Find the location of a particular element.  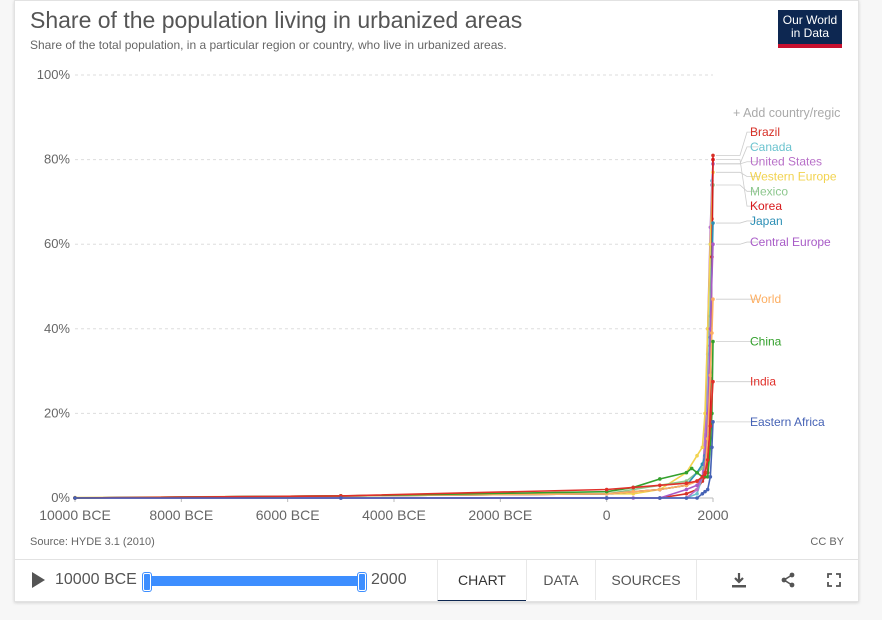

y-tick-label: 60% is located at coordinates (57, 243).